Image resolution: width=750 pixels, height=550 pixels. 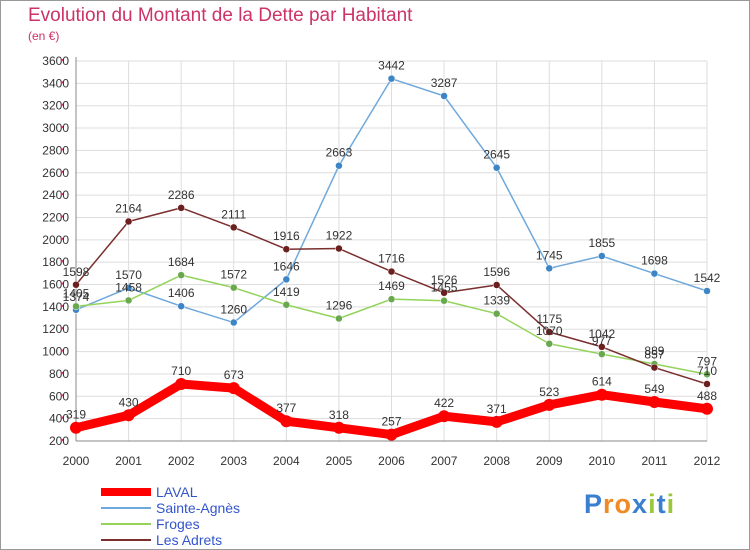 I want to click on y-tick-label: 2000, so click(x=55, y=240).